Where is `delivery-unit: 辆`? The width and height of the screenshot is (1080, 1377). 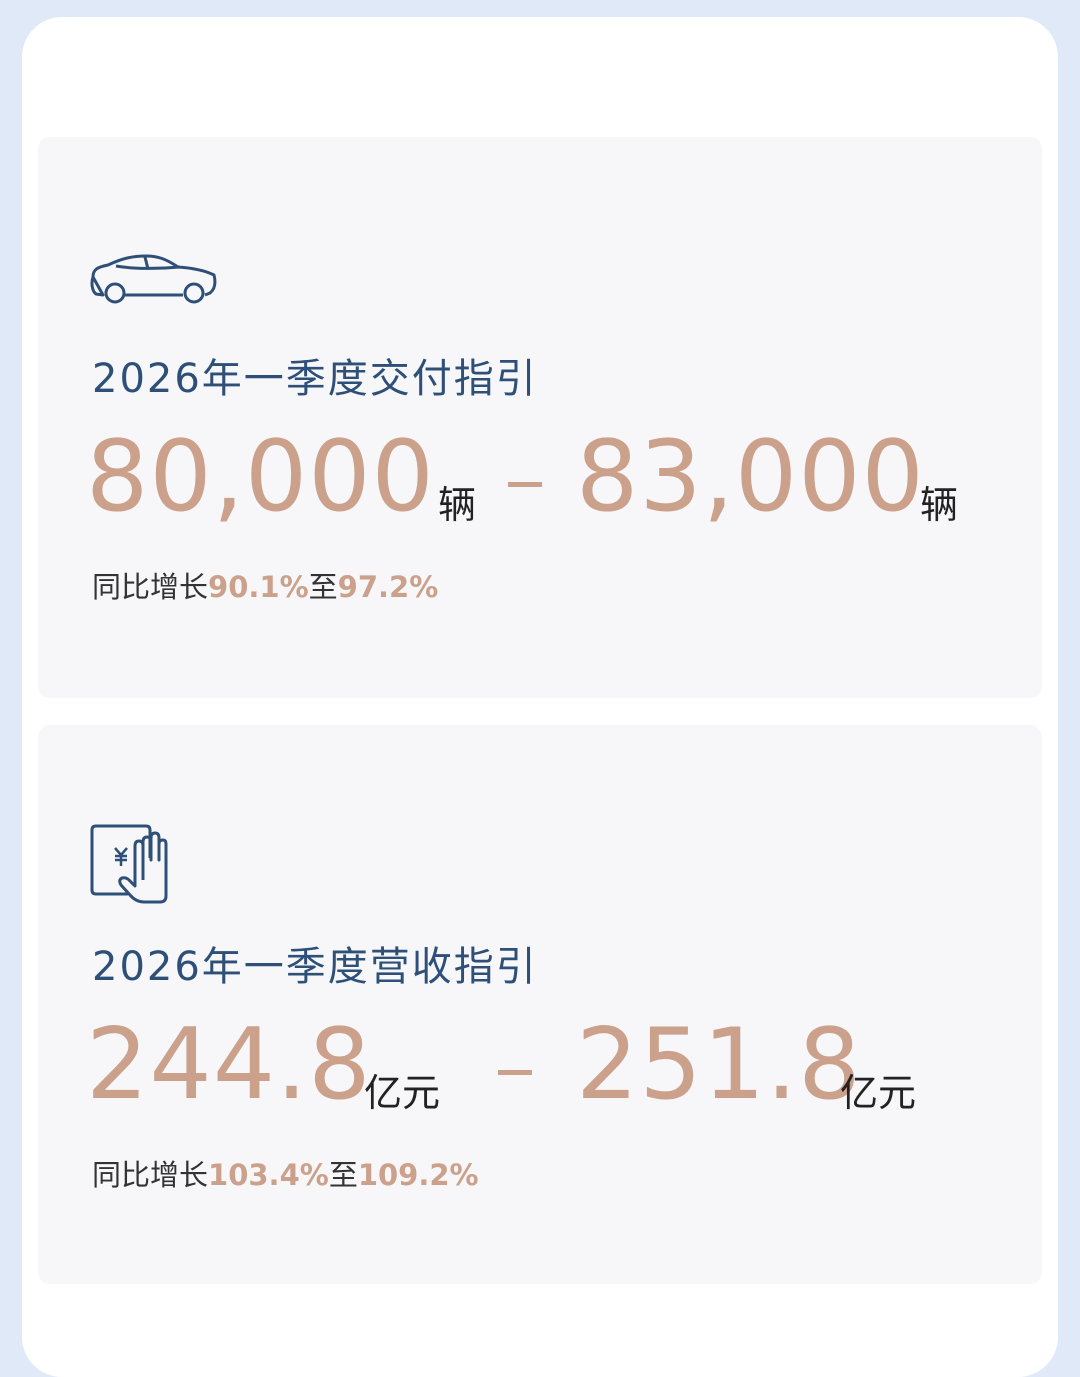
delivery-unit: 辆 is located at coordinates (457, 505).